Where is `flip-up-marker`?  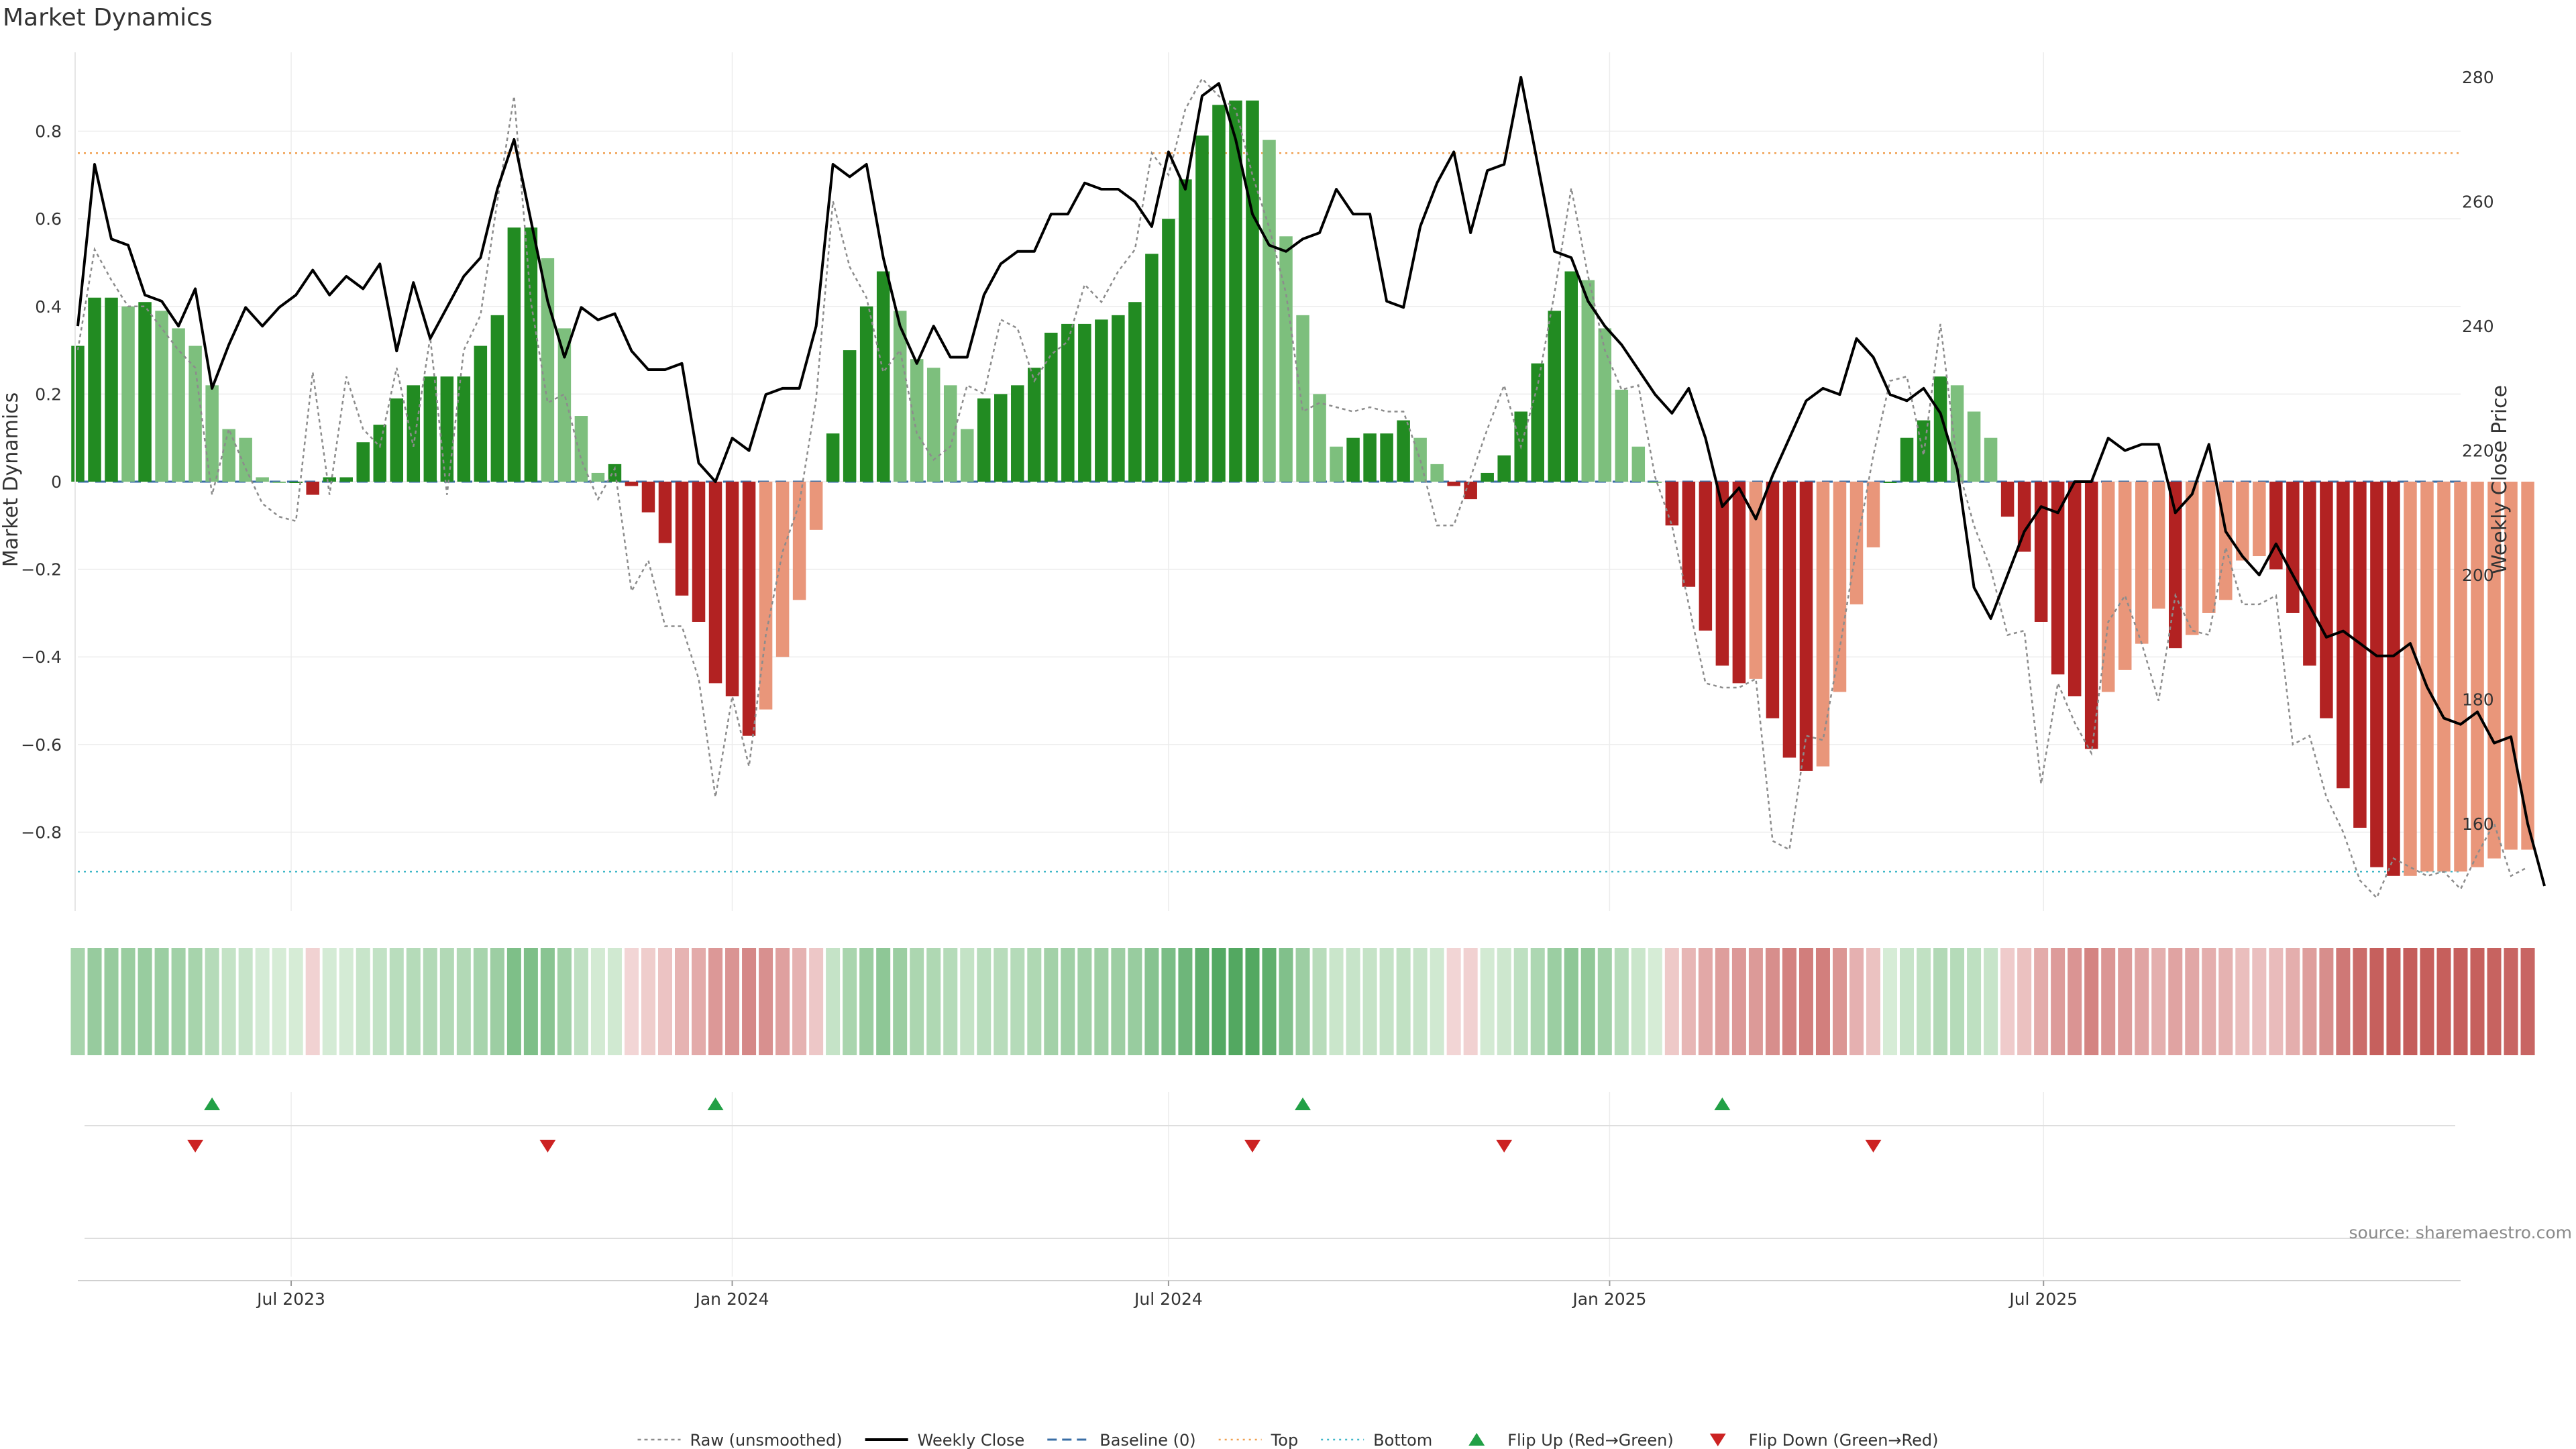
flip-up-marker is located at coordinates (1303, 1103).